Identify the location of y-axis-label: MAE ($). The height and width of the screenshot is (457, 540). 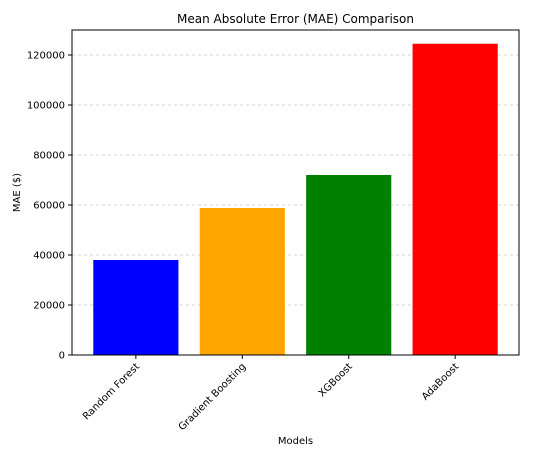
(17, 192).